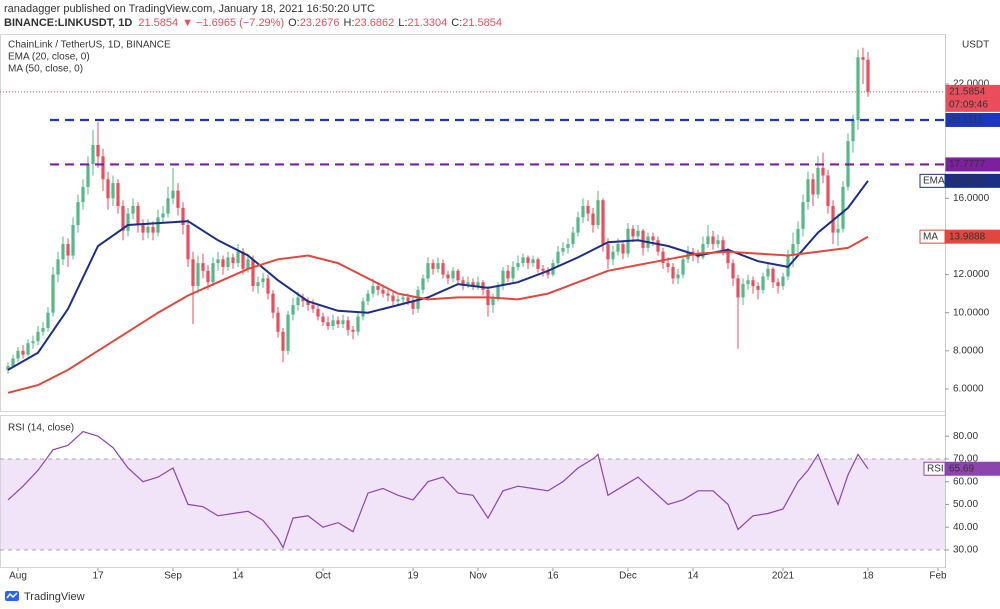 The image size is (1000, 609). Describe the element at coordinates (967, 92) in the screenshot. I see `last-price-label: 21.5854` at that location.